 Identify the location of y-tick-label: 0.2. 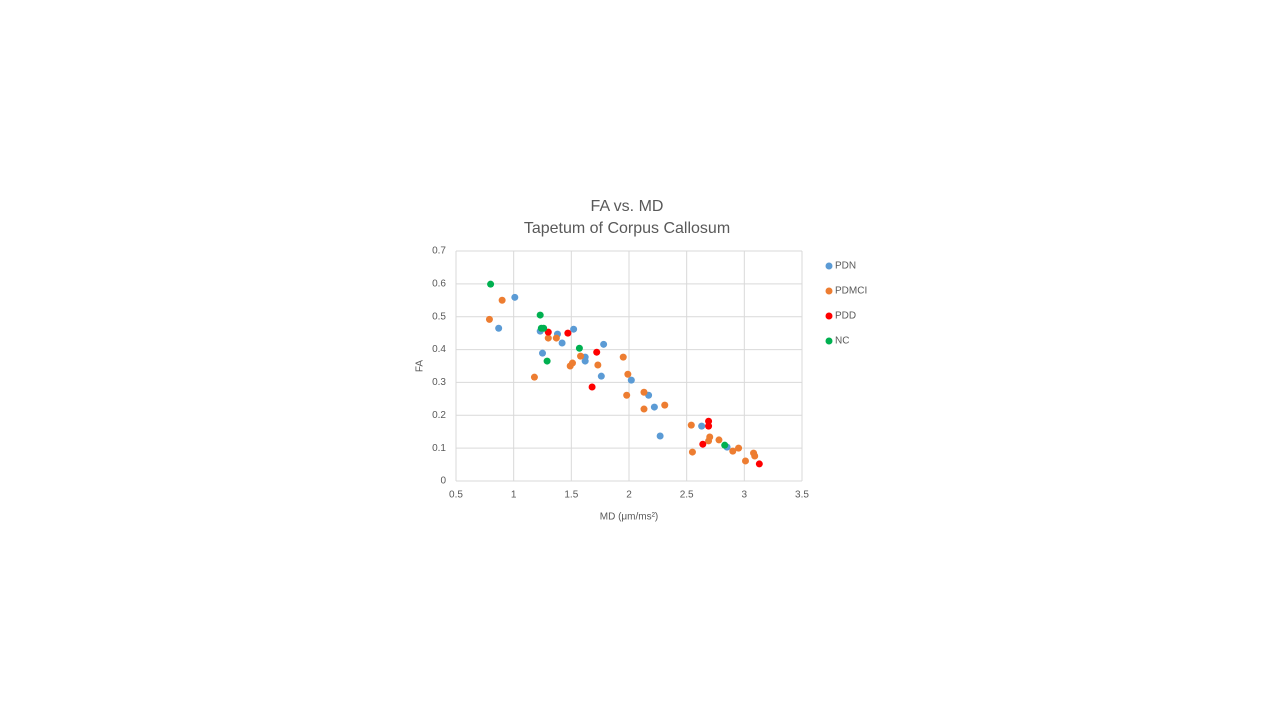
(439, 415).